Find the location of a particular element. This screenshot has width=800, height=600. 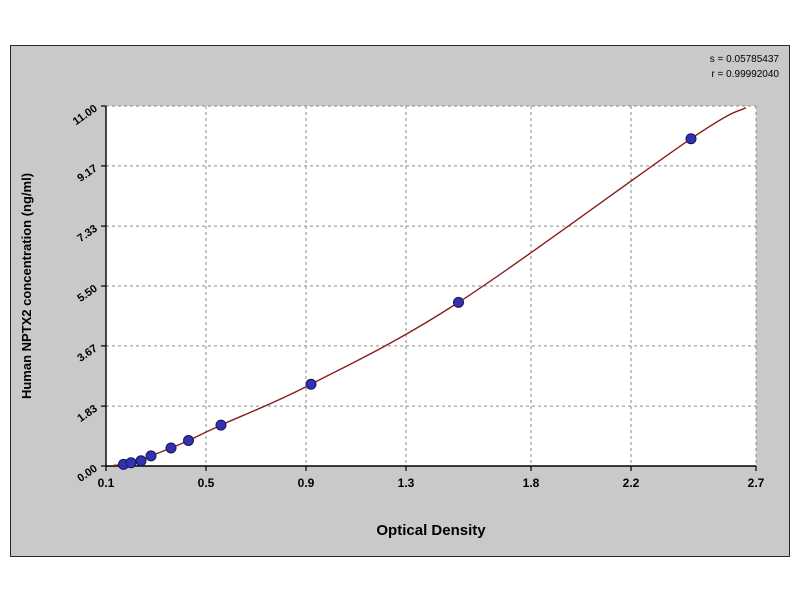

svg-text: 7.33 is located at coordinates (87, 234).